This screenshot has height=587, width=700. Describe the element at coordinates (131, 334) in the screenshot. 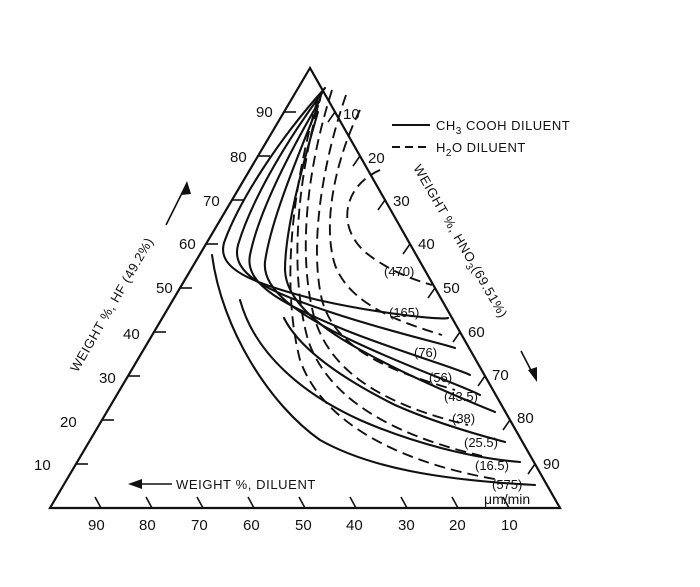

I see `tick-label-hf-40: 40` at that location.